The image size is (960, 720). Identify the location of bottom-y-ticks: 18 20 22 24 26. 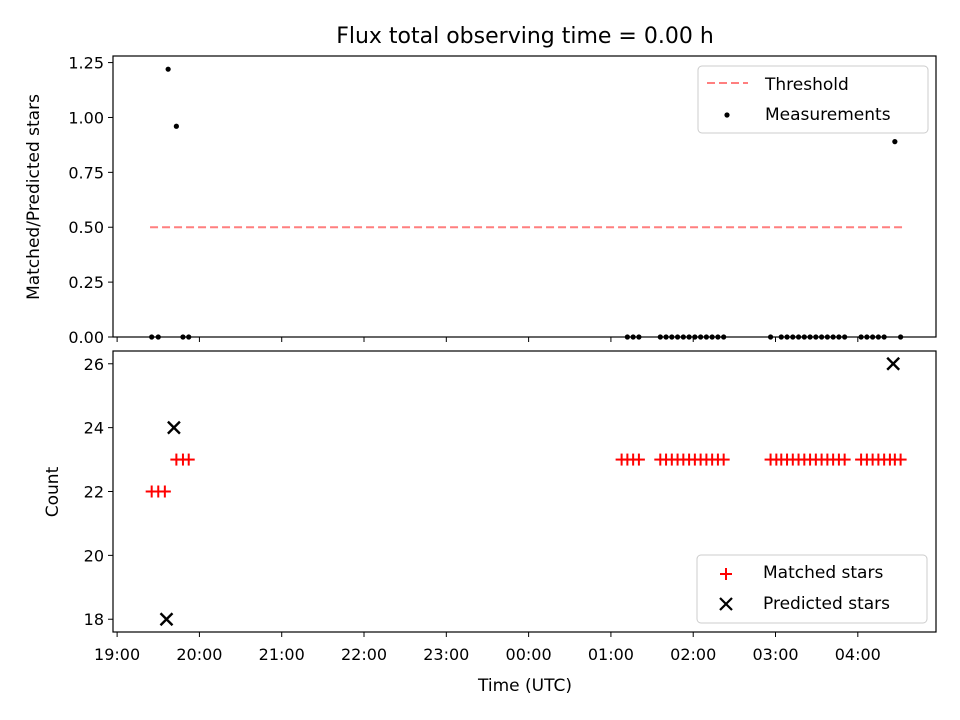
(98, 492).